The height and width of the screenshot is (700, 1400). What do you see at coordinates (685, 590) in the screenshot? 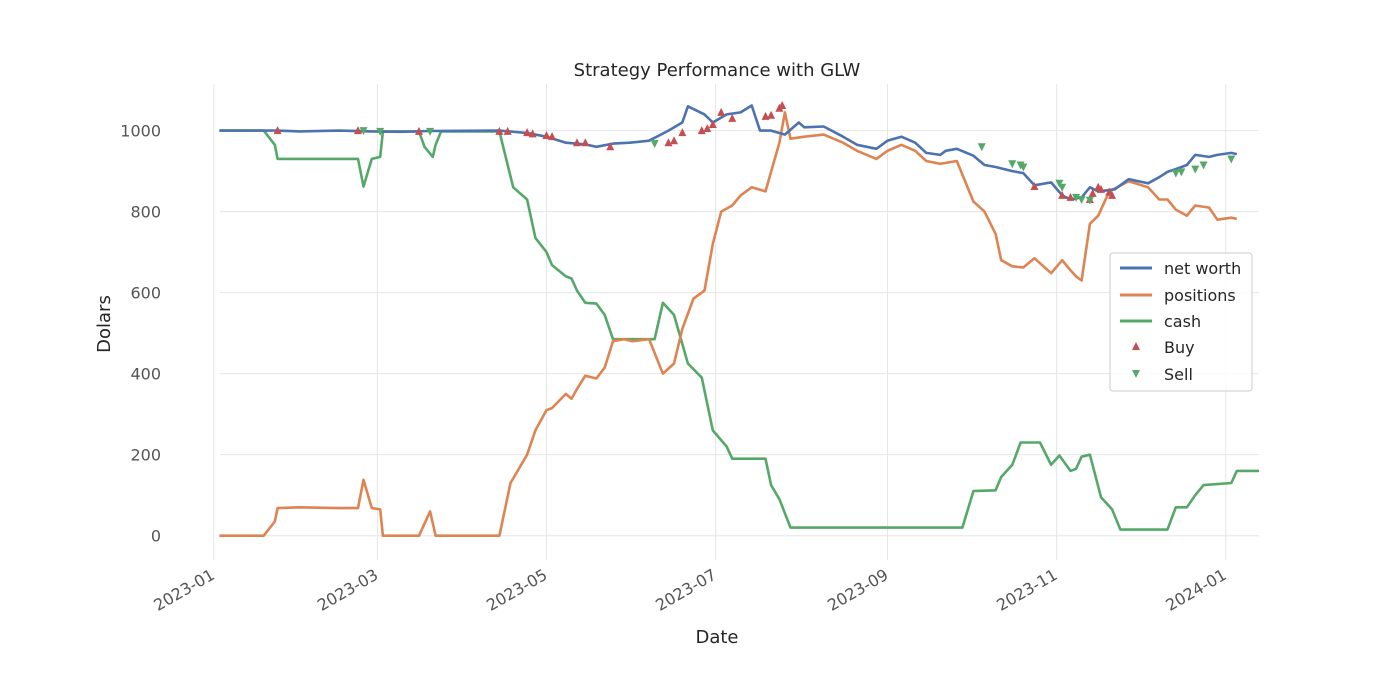
I see `x-tick-label-2023-07: 2023-07` at bounding box center [685, 590].